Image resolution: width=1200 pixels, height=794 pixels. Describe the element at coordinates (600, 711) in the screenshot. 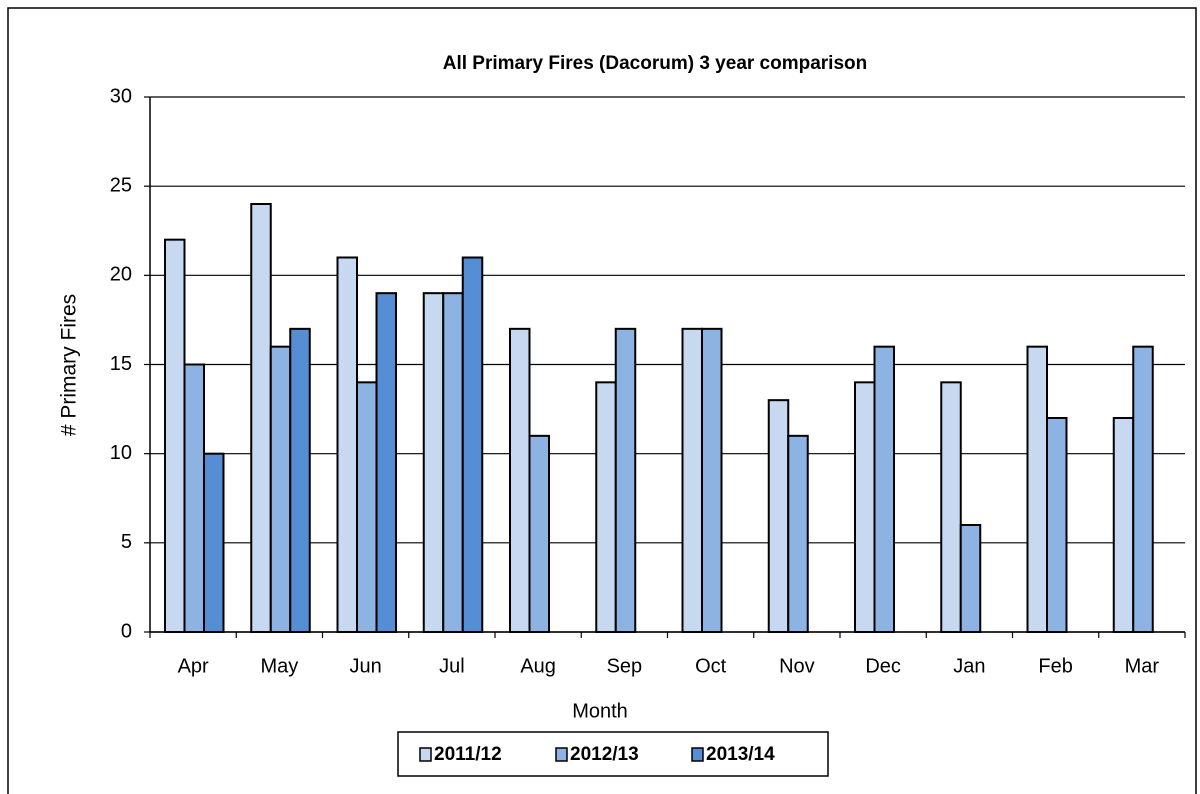

I see `x-axis-label: Month` at that location.